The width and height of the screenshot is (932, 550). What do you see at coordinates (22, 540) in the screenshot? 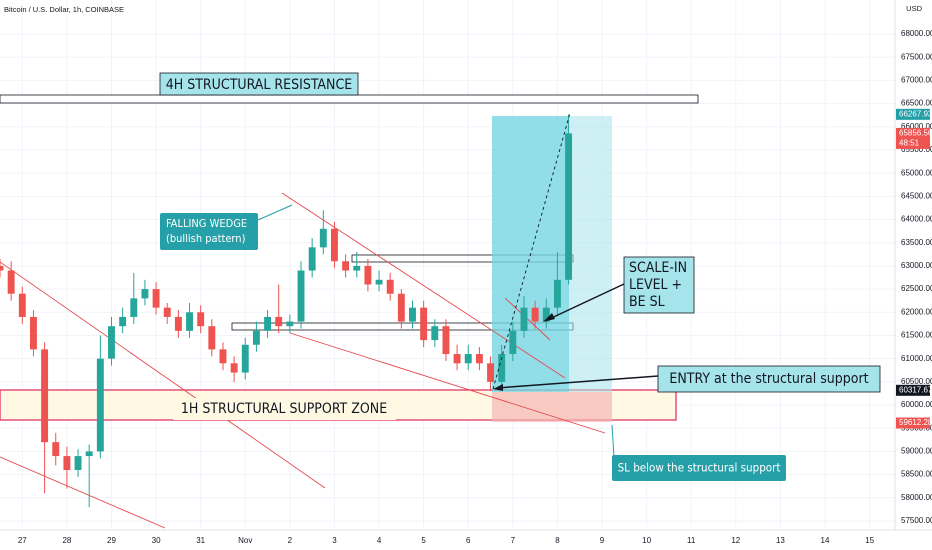
I see `x-tick-label: 27` at bounding box center [22, 540].